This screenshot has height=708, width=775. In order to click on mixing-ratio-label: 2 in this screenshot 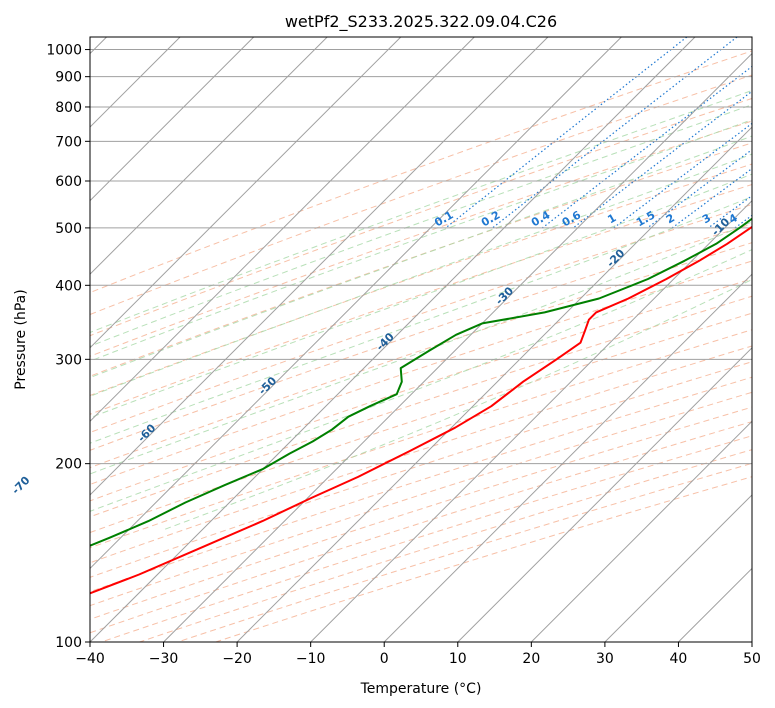, I will do `click(670, 218)`.